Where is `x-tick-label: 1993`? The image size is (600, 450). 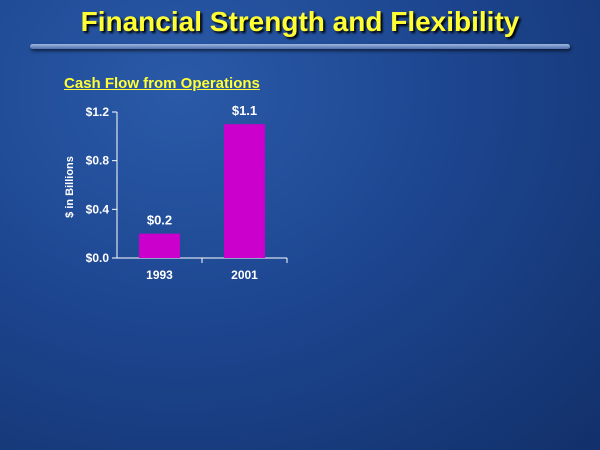 x-tick-label: 1993 is located at coordinates (159, 275).